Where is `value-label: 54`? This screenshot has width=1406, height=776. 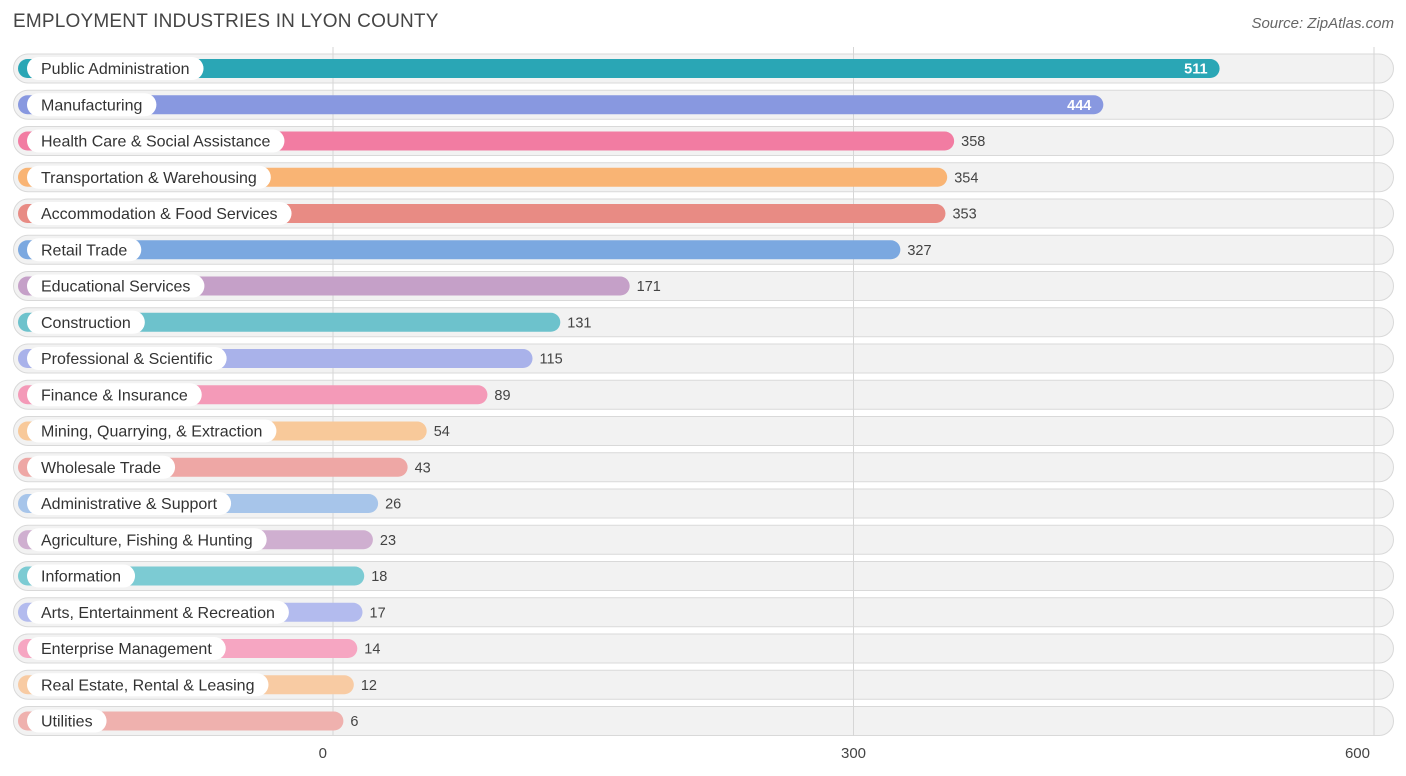 value-label: 54 is located at coordinates (442, 432).